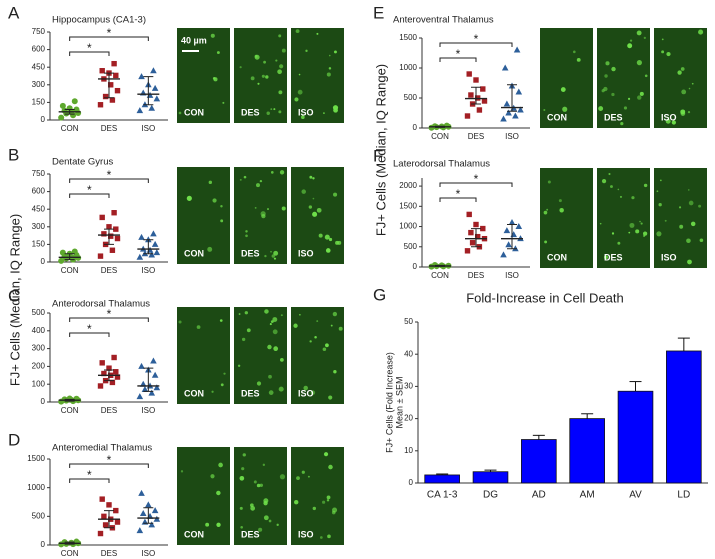  Describe the element at coordinates (109, 38) in the screenshot. I see `significance-bracket` at that location.